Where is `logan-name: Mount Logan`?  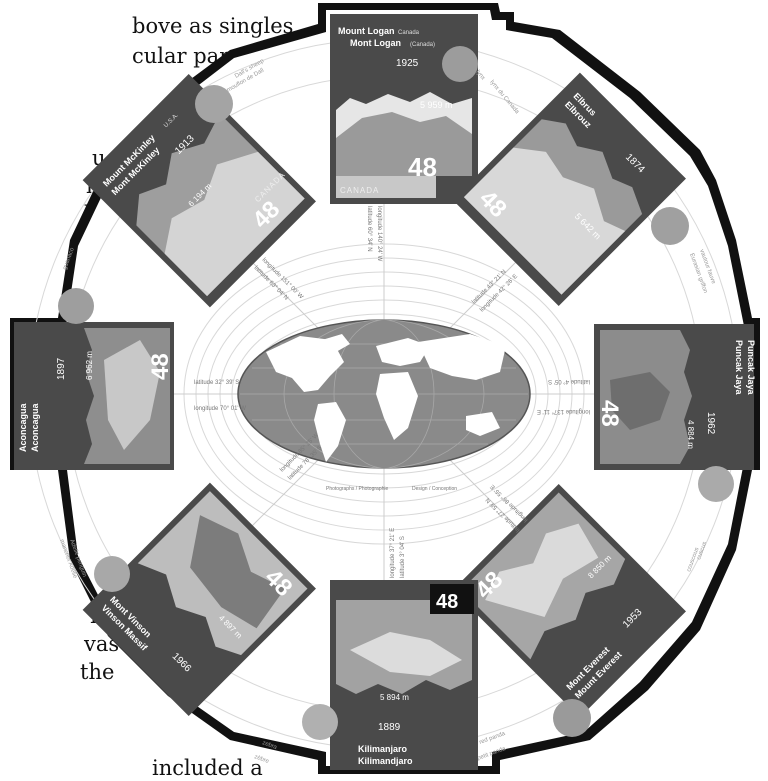 logan-name: Mount Logan is located at coordinates (366, 31).